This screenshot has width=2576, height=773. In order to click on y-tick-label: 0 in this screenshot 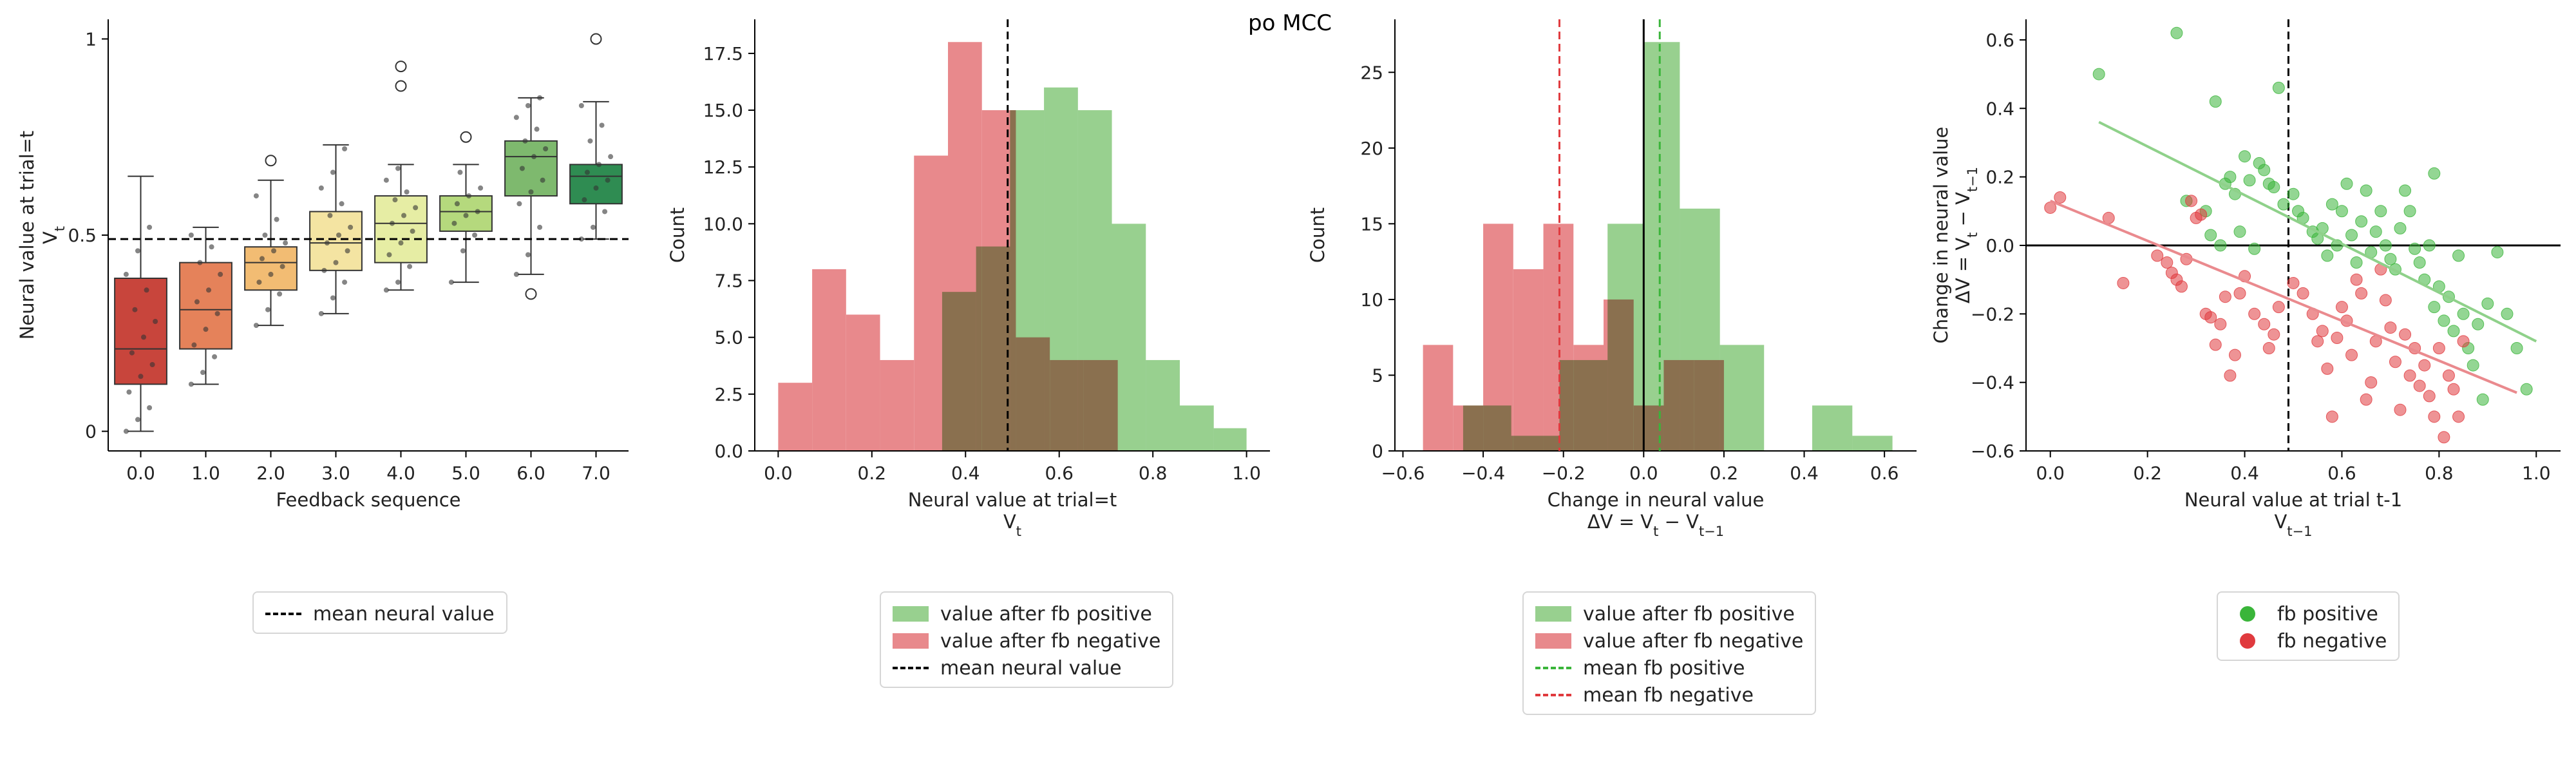, I will do `click(91, 432)`.